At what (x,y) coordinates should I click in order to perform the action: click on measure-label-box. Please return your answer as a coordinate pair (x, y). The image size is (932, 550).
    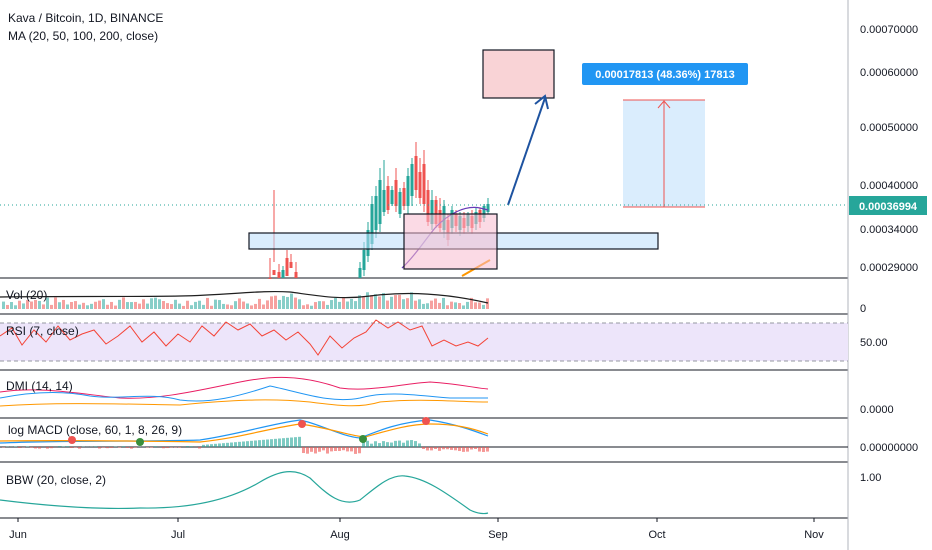
    Looking at the image, I should click on (665, 74).